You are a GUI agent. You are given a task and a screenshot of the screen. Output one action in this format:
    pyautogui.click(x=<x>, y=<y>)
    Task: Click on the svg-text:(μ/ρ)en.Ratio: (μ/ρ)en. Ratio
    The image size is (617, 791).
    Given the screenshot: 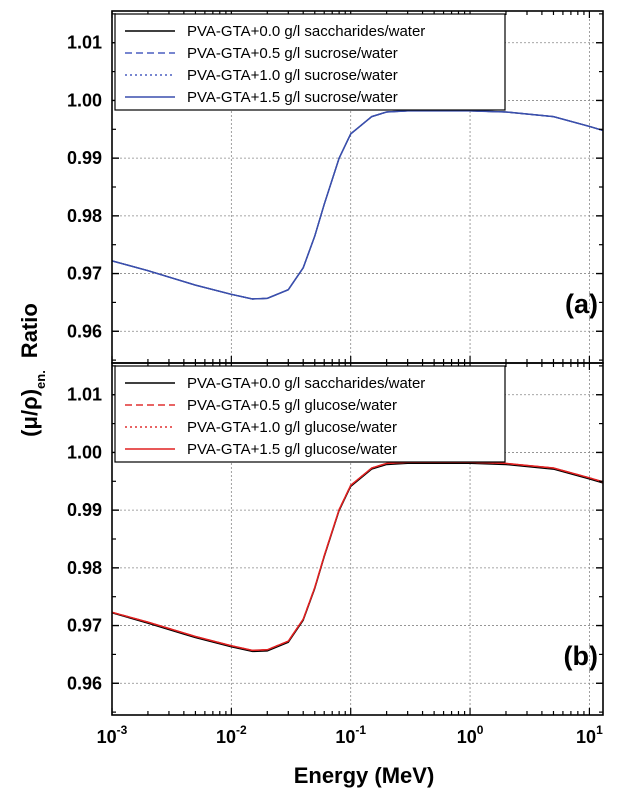 What is the action you would take?
    pyautogui.click(x=32, y=370)
    